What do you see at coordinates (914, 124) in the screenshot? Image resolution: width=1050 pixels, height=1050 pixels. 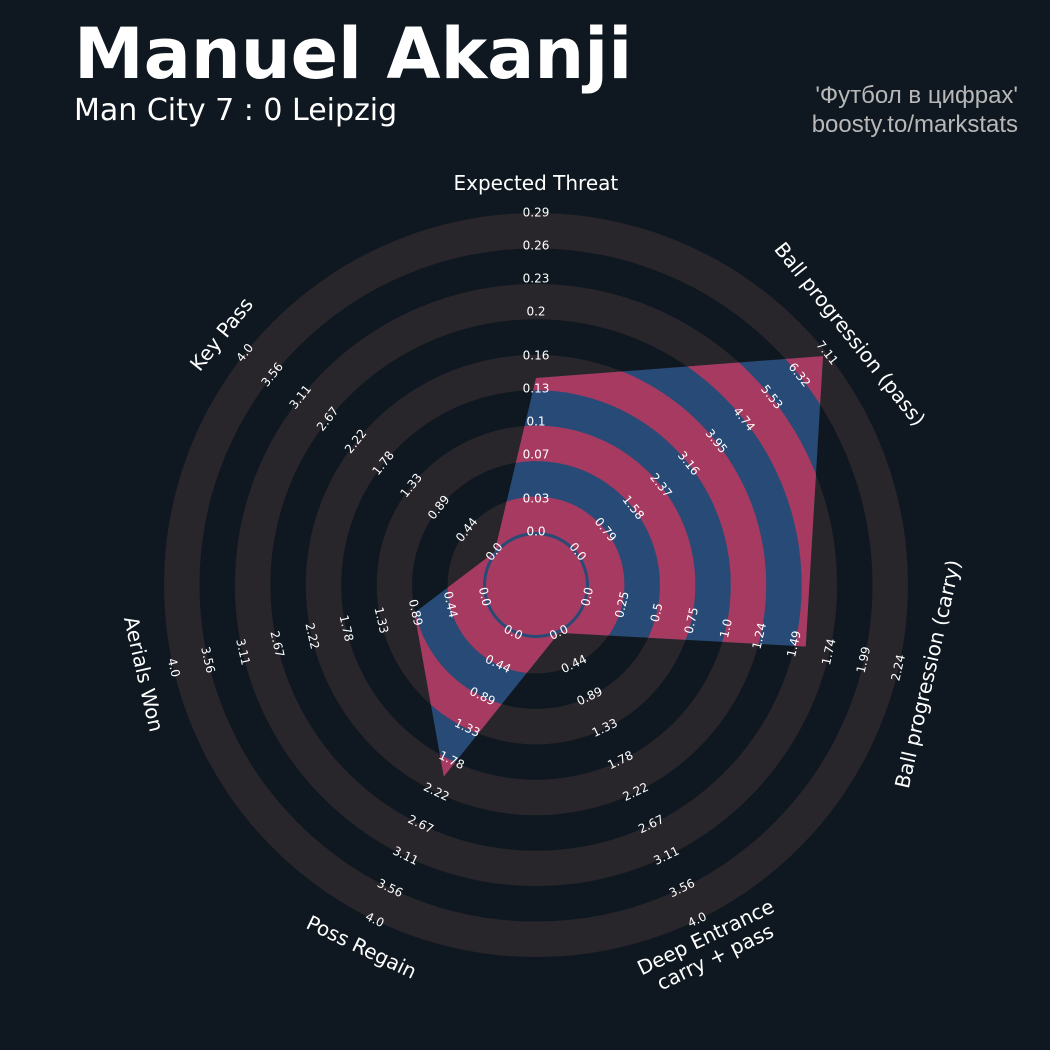 I see `credit: boosty.to/markstats` at bounding box center [914, 124].